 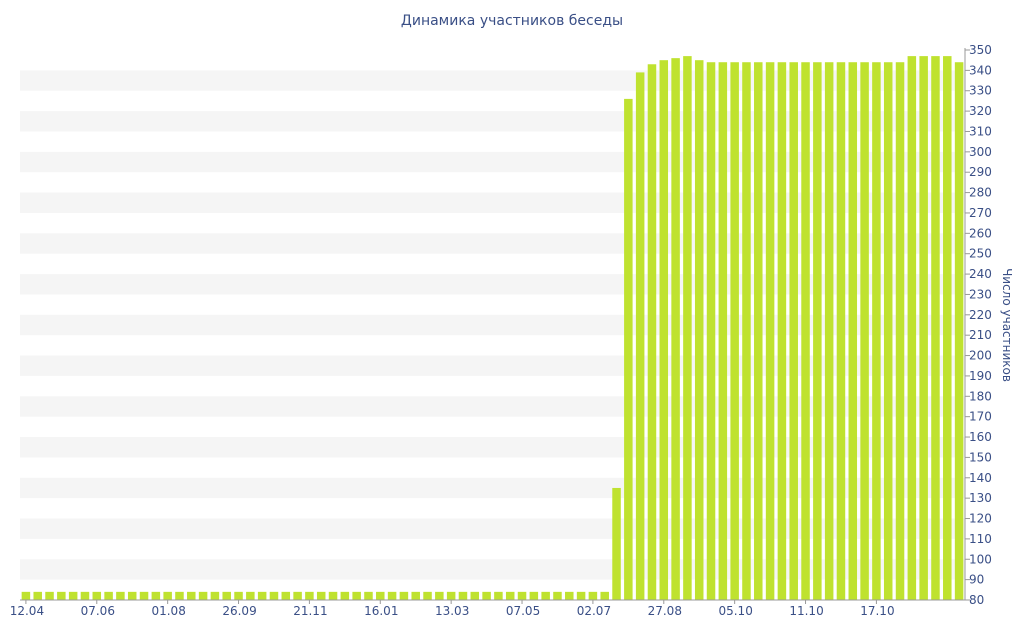 What do you see at coordinates (980, 233) in the screenshot?
I see `y-tick-label: 260` at bounding box center [980, 233].